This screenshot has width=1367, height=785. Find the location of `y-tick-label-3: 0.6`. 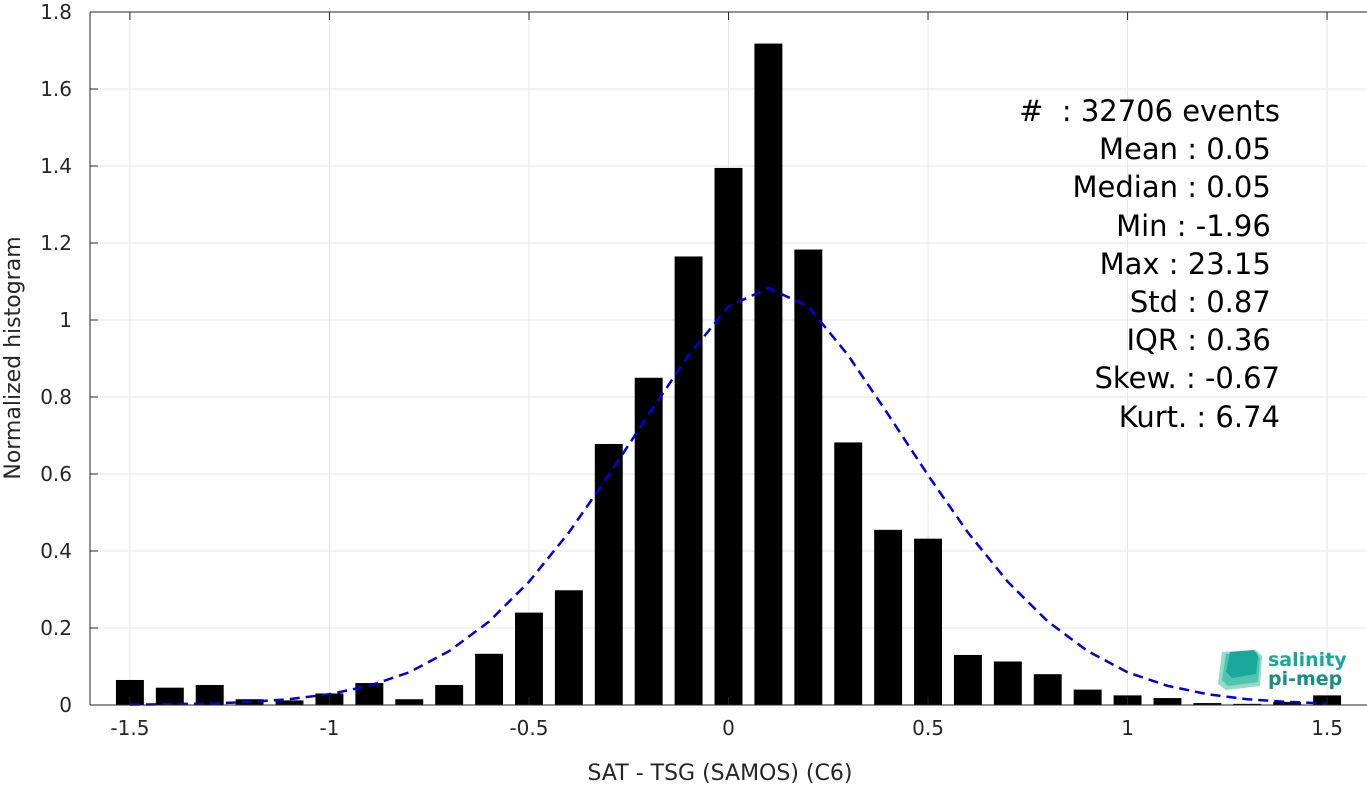

y-tick-label-3: 0.6 is located at coordinates (56, 474).